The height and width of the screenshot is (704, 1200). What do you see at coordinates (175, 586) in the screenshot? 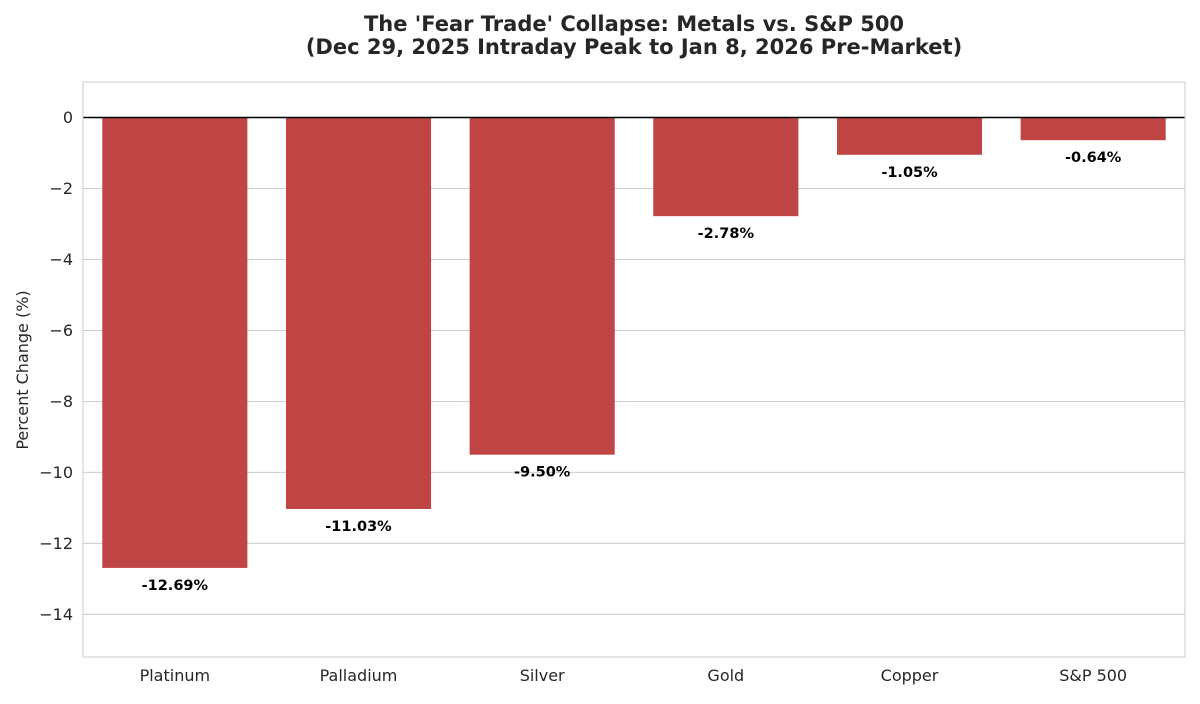
I see `data-label: -12.69%` at bounding box center [175, 586].